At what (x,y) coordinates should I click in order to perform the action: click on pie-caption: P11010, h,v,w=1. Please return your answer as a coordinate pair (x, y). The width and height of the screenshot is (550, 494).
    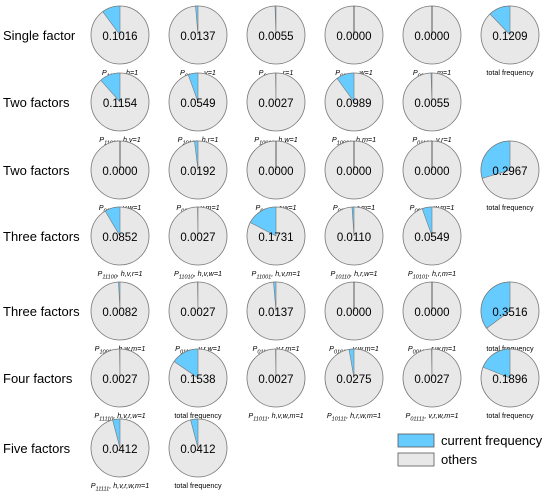
    Looking at the image, I should click on (198, 275).